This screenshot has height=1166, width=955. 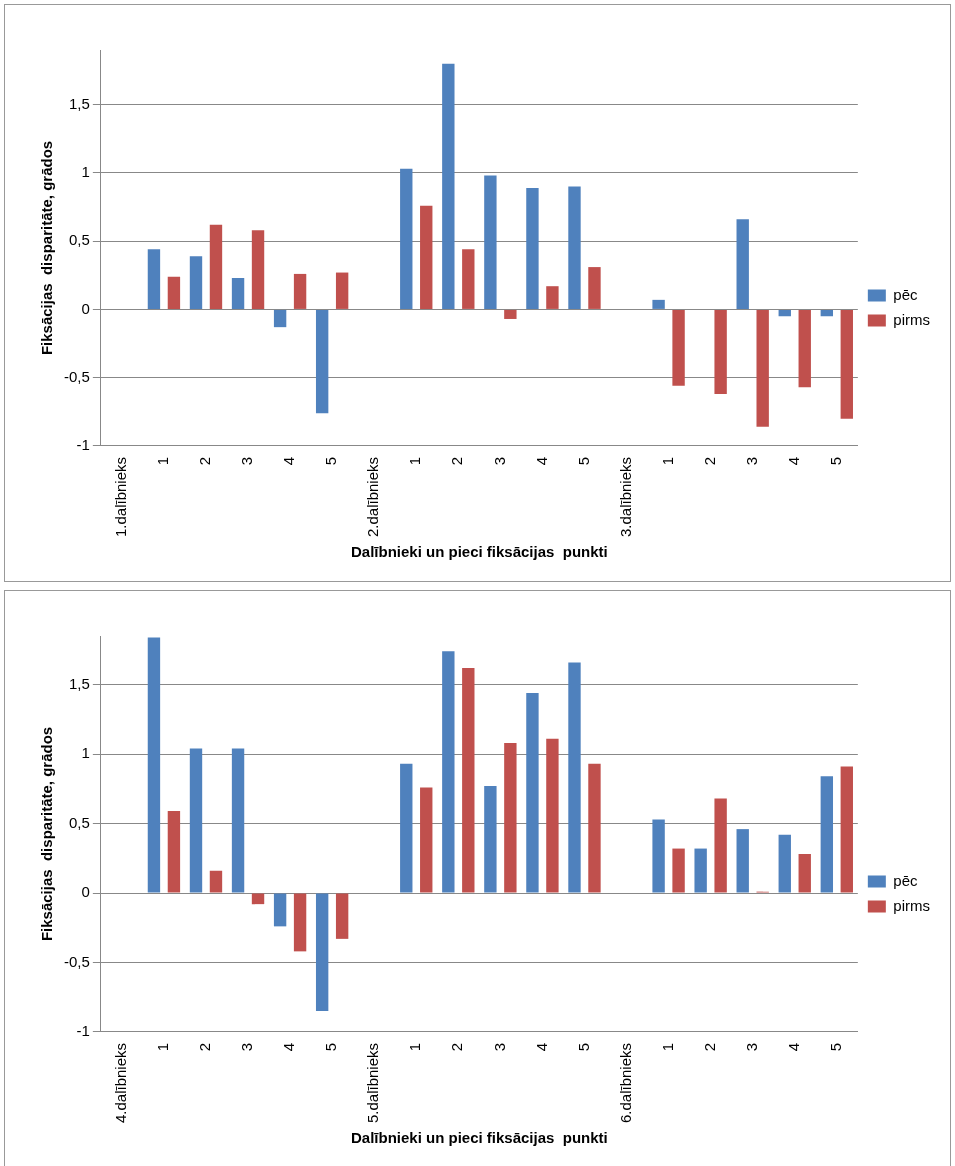 I want to click on x-tick-label: 2.dalībnieks, so click(x=373, y=497).